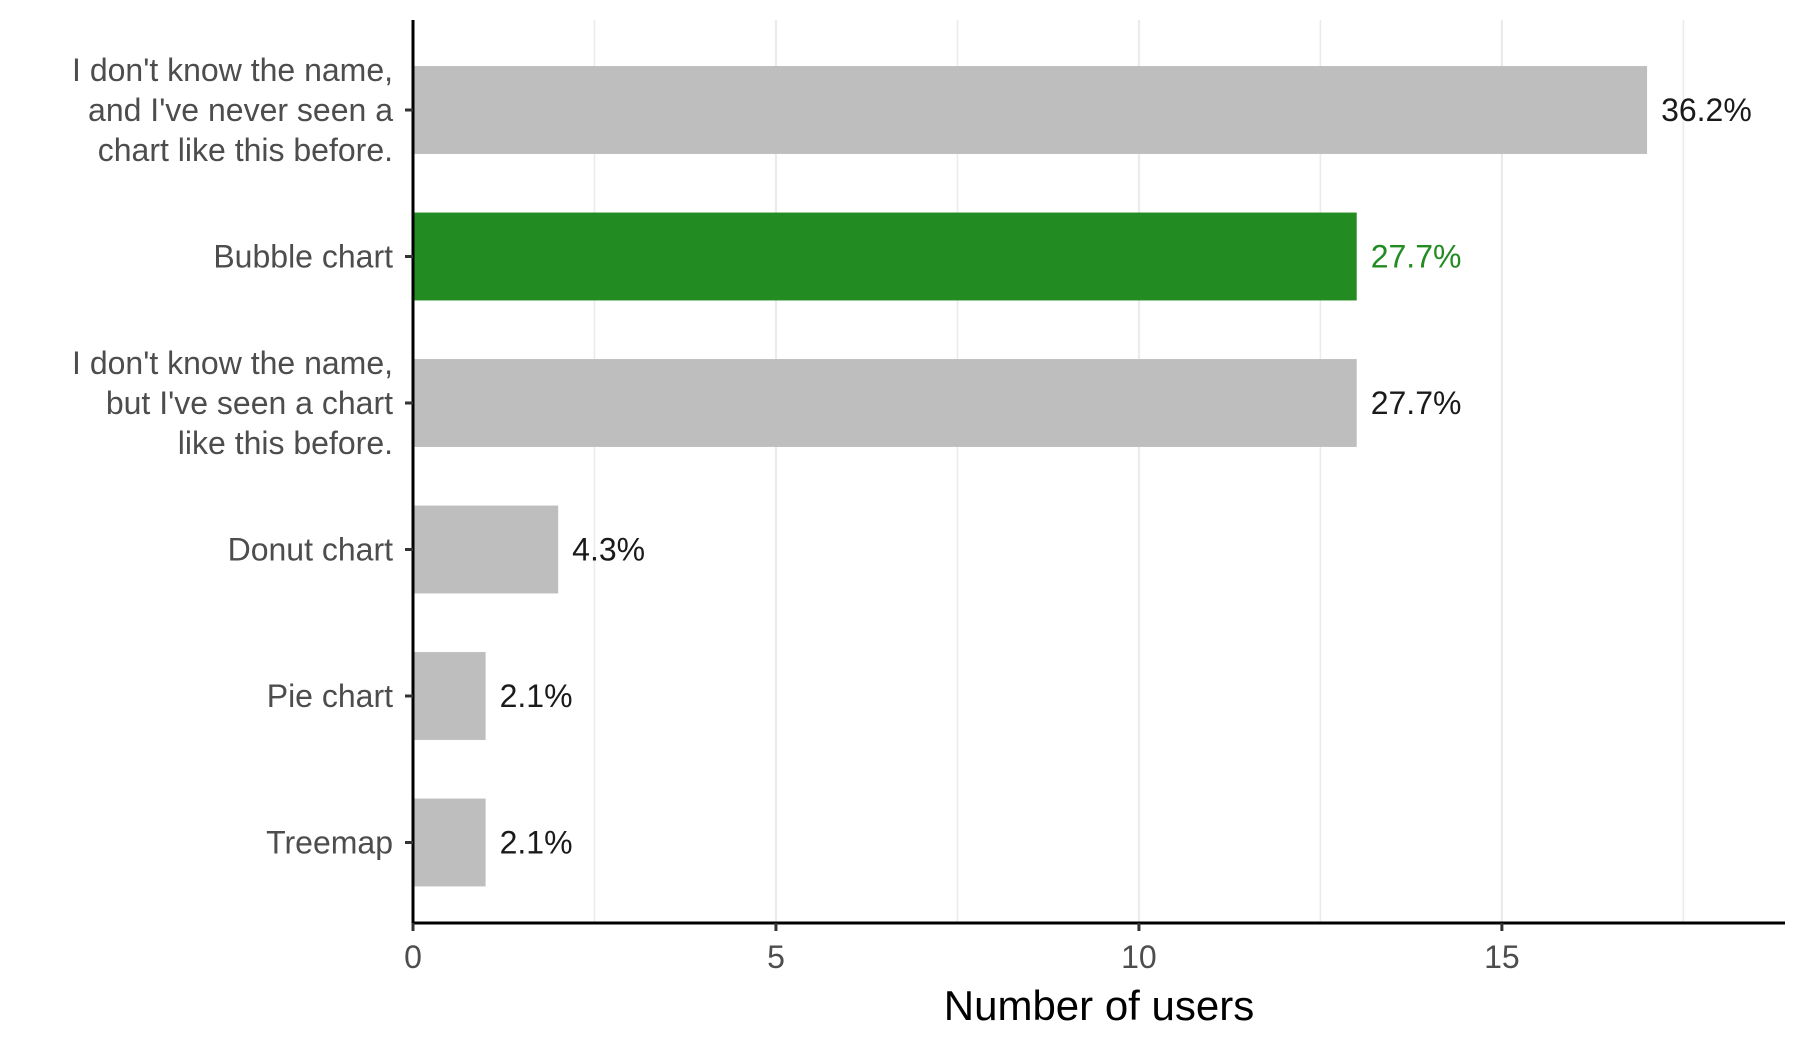 Image resolution: width=1800 pixels, height=1050 pixels. What do you see at coordinates (1502, 957) in the screenshot?
I see `x-tick-label: 15` at bounding box center [1502, 957].